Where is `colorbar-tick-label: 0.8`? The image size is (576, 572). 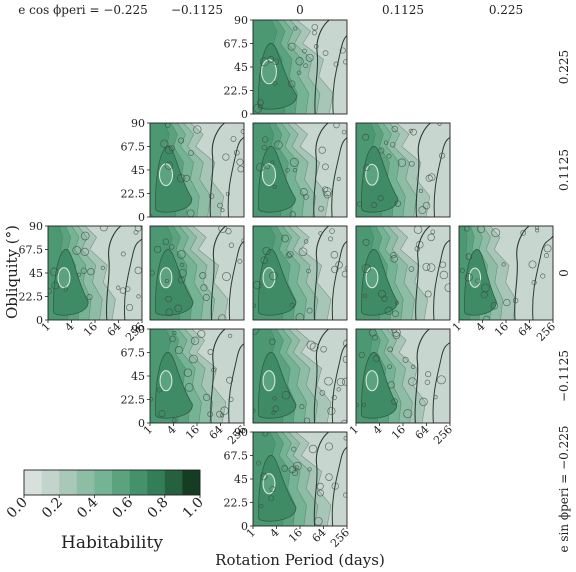
colorbar-tick-label: 0.8 is located at coordinates (158, 508).